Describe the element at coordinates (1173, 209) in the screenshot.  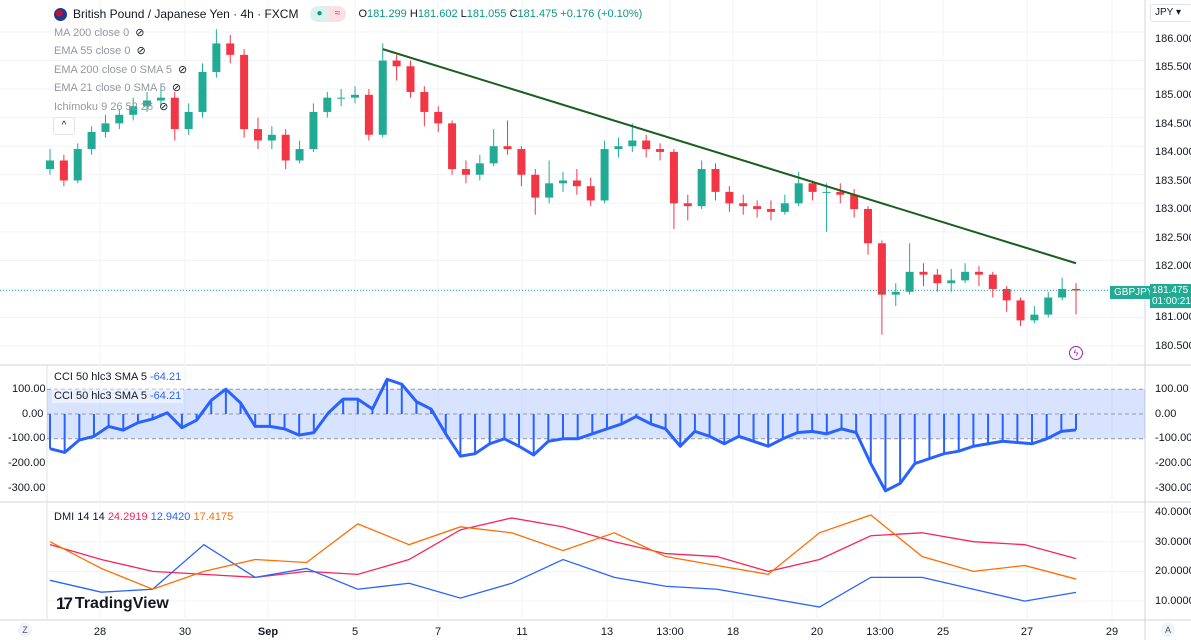
I see `price-tick: 183.000` at that location.